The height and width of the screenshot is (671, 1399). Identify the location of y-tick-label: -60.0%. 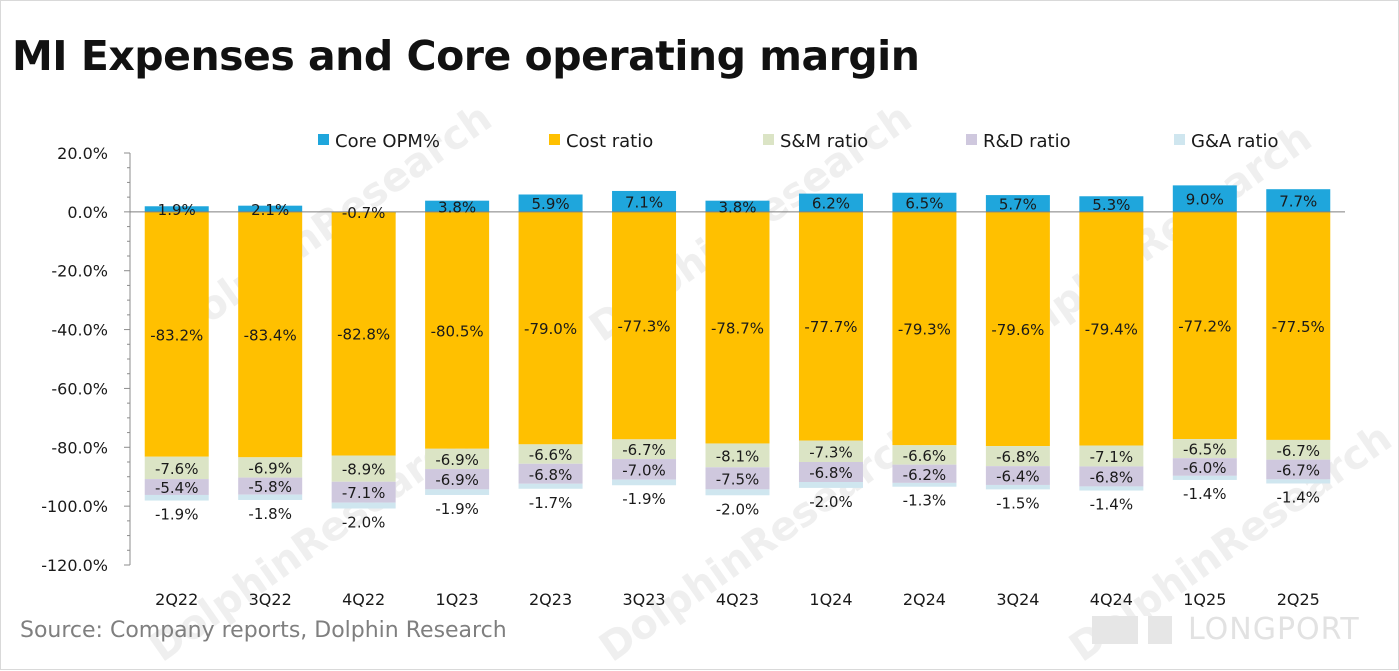
(79, 388).